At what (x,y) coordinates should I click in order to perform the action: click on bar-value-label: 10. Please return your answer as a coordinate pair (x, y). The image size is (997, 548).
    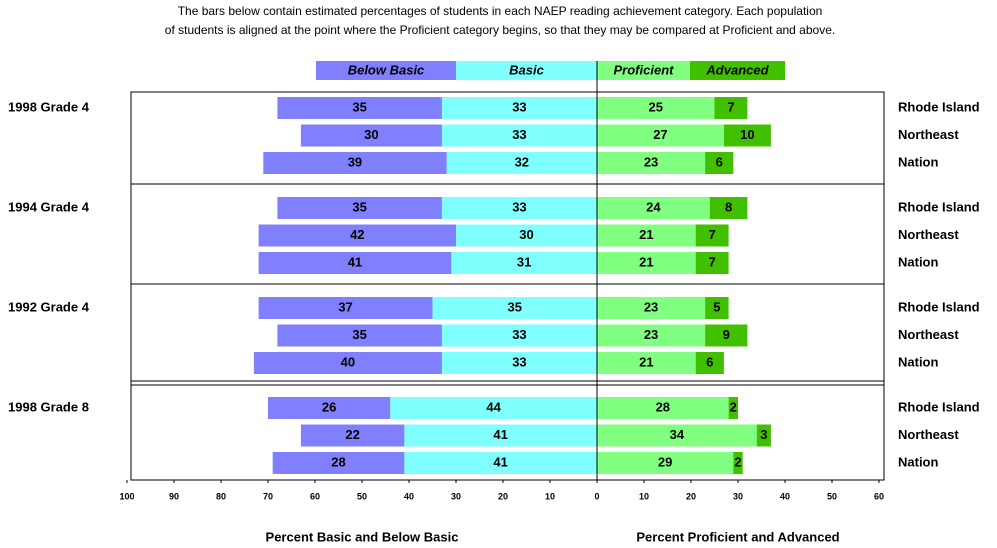
    Looking at the image, I should click on (747, 134).